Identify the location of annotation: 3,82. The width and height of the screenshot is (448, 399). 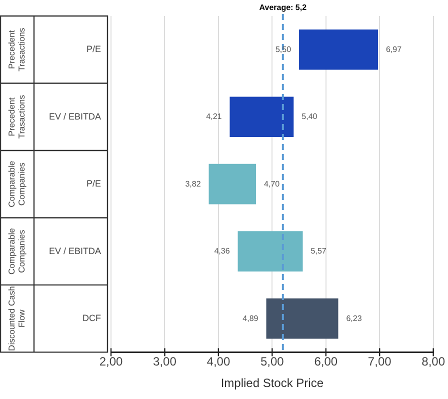
(193, 183).